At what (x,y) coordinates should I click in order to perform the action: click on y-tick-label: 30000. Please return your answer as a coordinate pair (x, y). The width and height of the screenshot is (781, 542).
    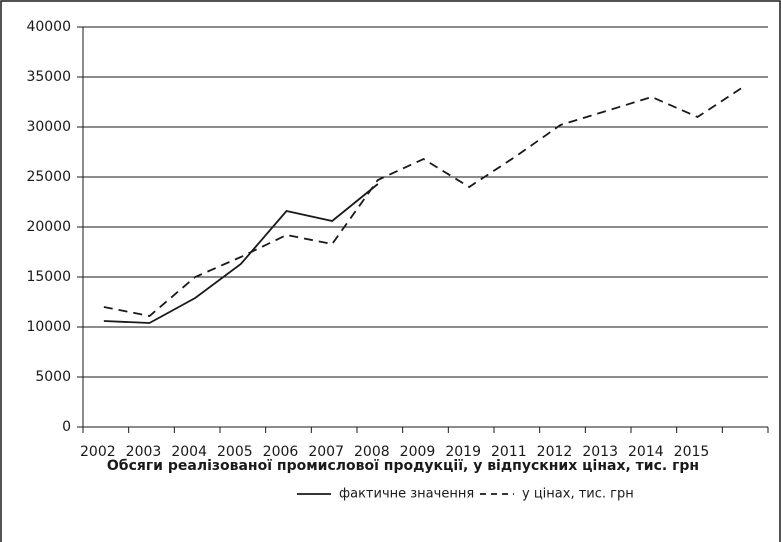
    Looking at the image, I should click on (48, 127).